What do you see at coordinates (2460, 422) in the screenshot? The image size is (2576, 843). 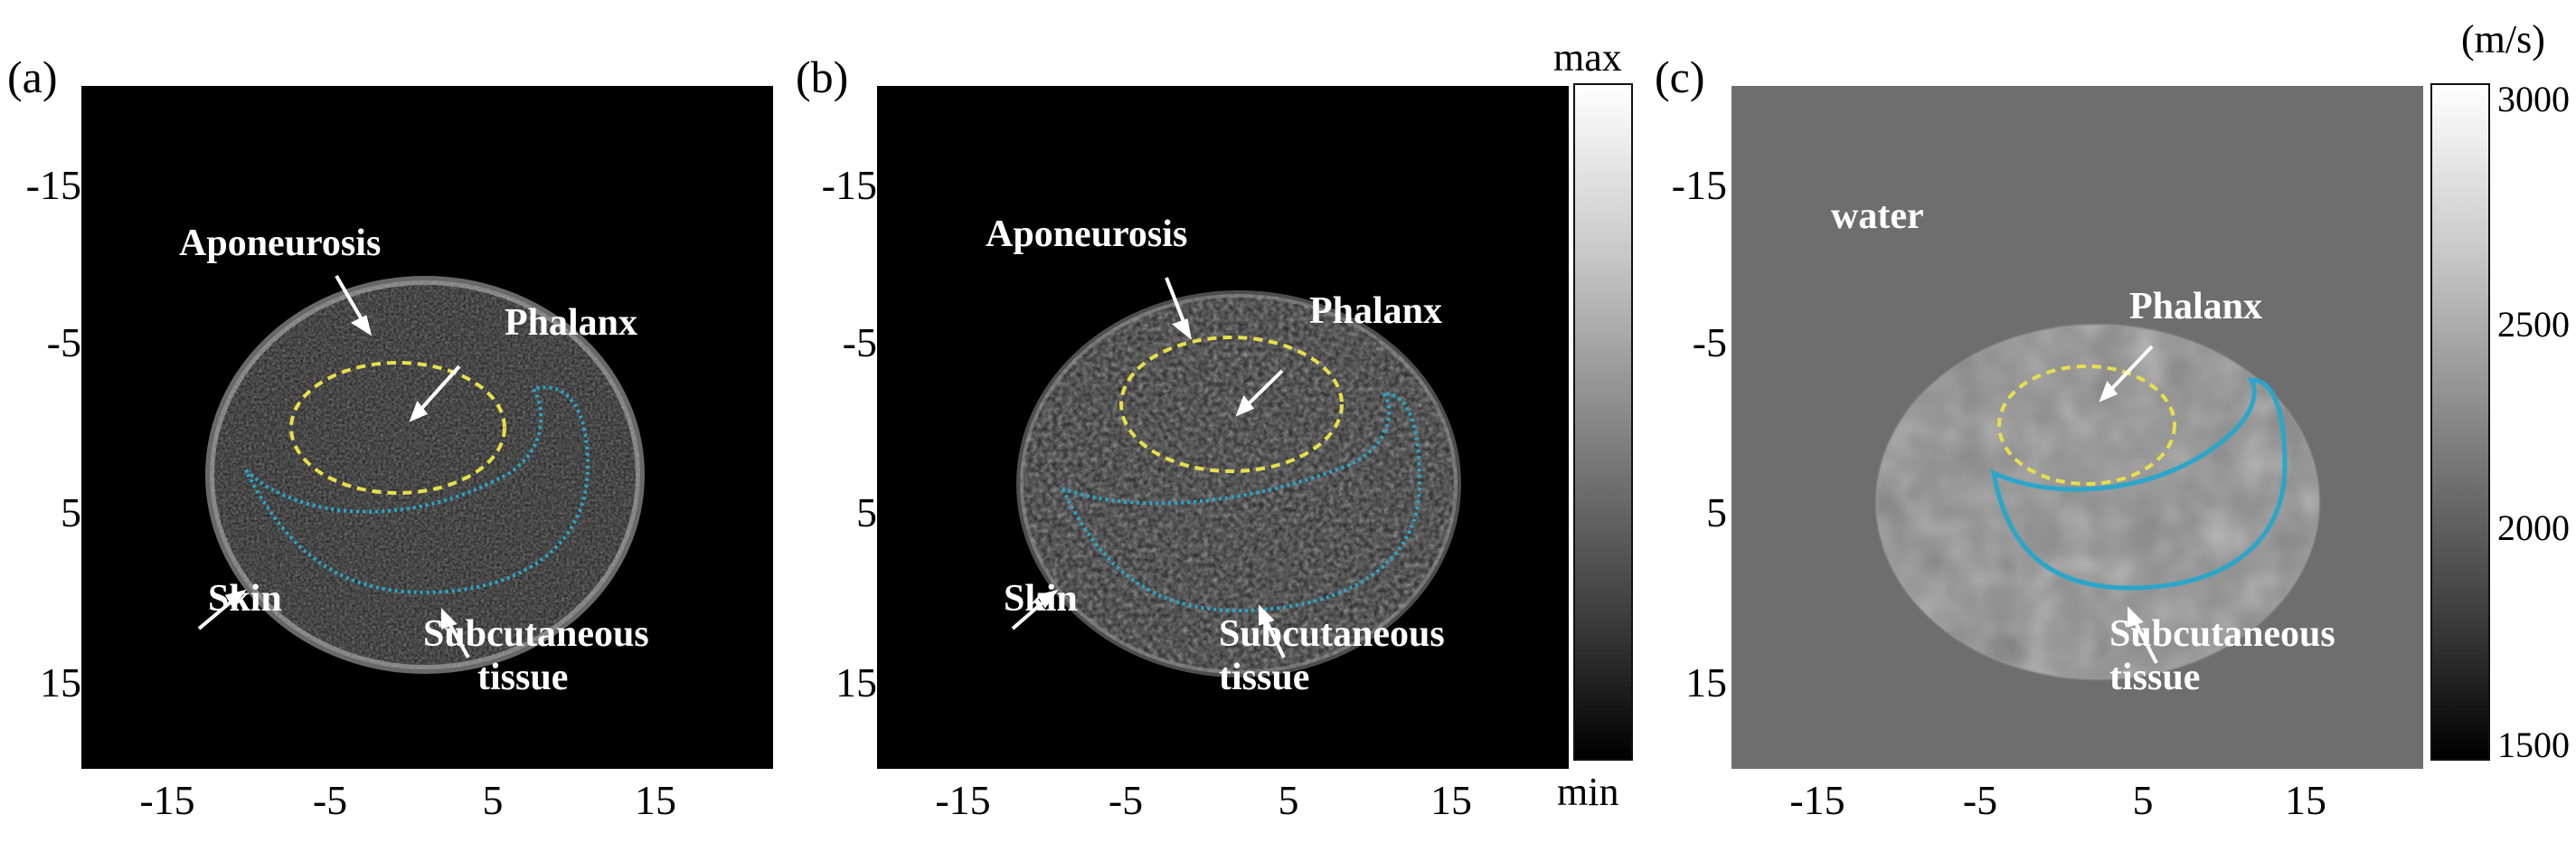 I see `colorbar-c` at bounding box center [2460, 422].